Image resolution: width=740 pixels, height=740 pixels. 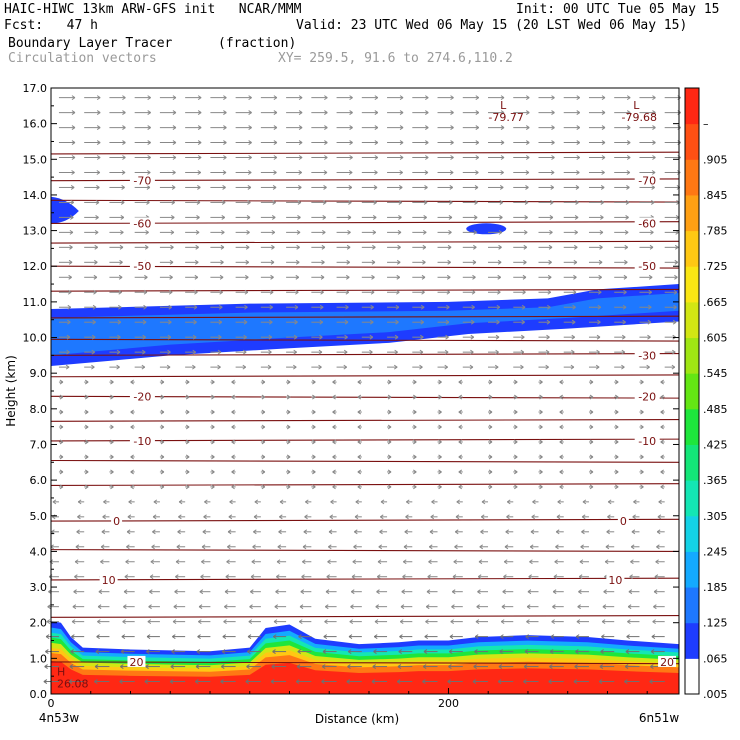 What do you see at coordinates (35, 124) in the screenshot?
I see `y-tick-label: 16.0` at bounding box center [35, 124].